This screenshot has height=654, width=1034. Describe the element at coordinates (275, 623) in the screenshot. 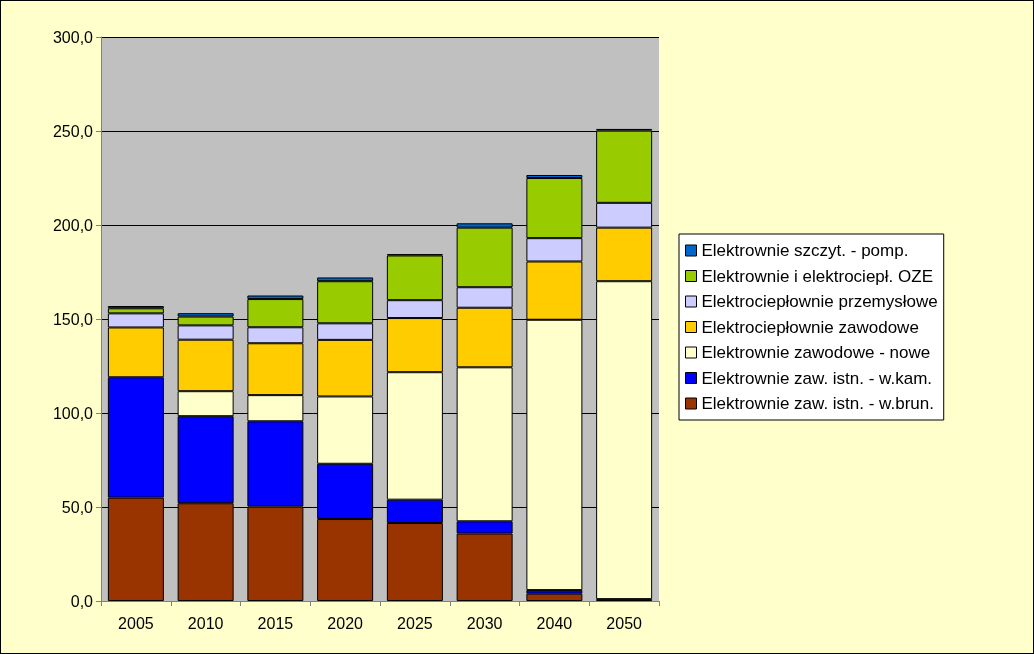

I see `x-tick-label: 2015` at that location.